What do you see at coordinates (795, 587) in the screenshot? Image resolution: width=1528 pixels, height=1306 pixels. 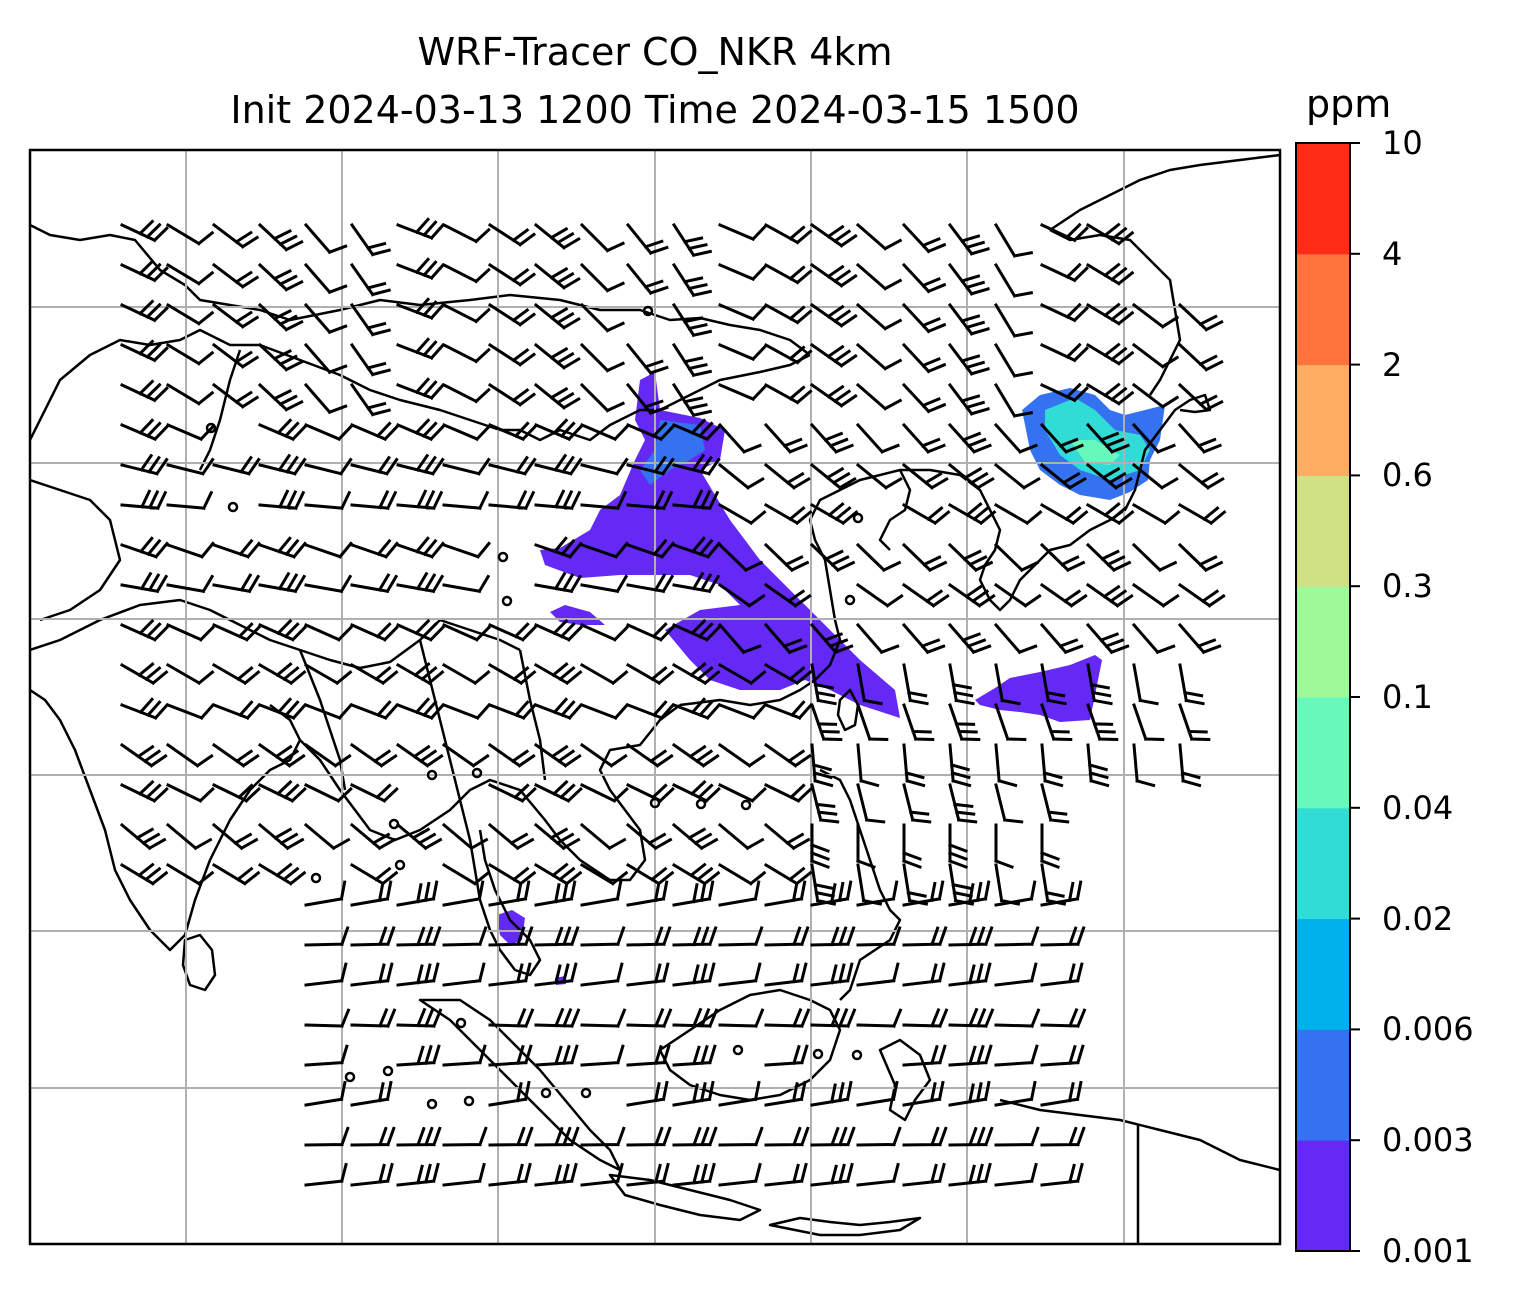 I see `coastline-china-east` at bounding box center [795, 587].